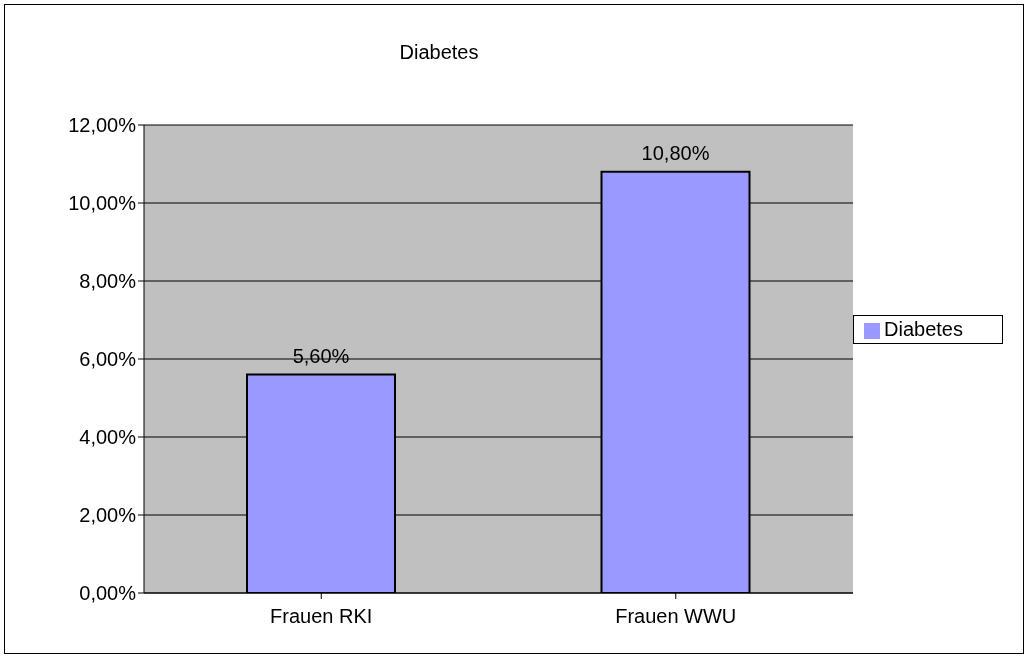 This screenshot has height=662, width=1032. Describe the element at coordinates (923, 328) in the screenshot. I see `legend-label: Diabetes` at that location.